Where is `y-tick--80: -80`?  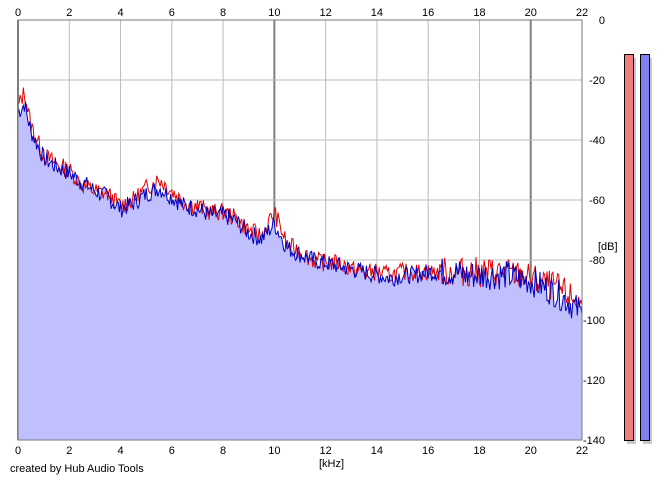 y-tick--80: -80 is located at coordinates (597, 261).